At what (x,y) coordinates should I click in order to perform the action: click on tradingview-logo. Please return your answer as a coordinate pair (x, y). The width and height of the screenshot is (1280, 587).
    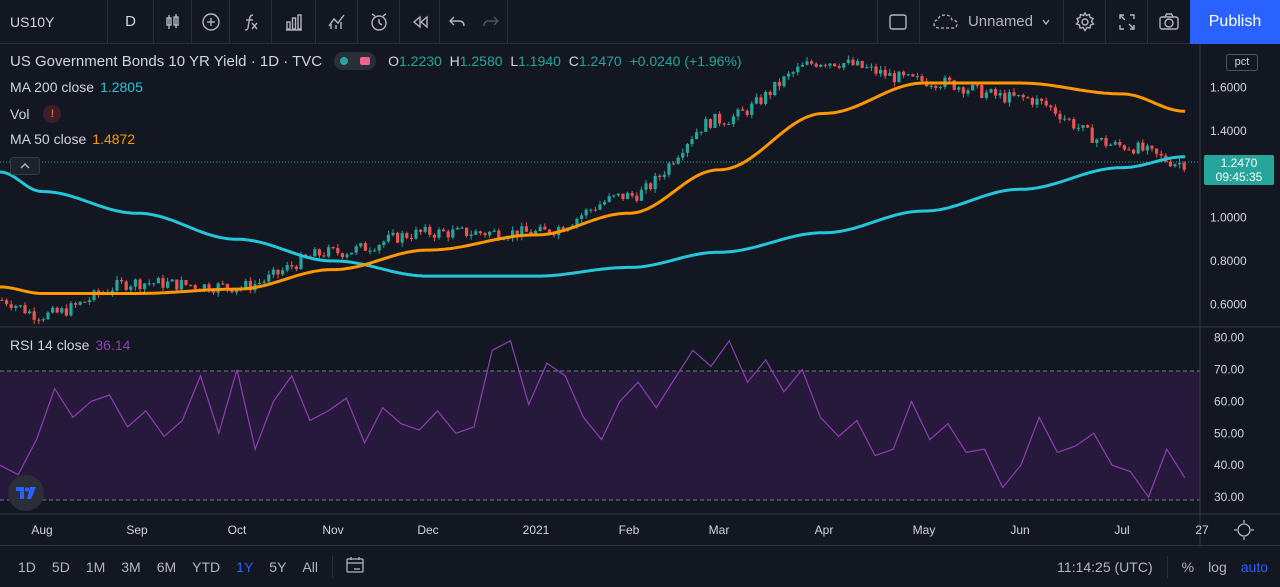
    Looking at the image, I should click on (26, 493).